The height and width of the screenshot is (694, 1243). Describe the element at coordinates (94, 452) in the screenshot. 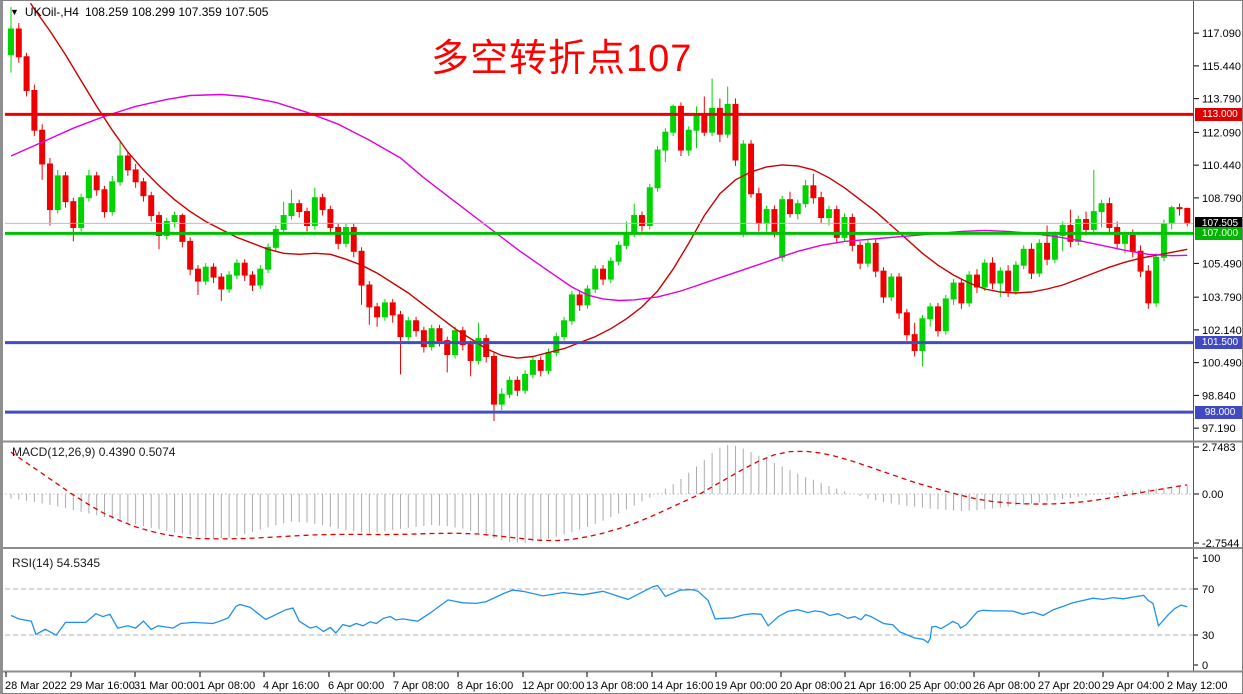

I see `macd-indicator-label: MACD(12,26,9) 0.4390 0.5074` at that location.